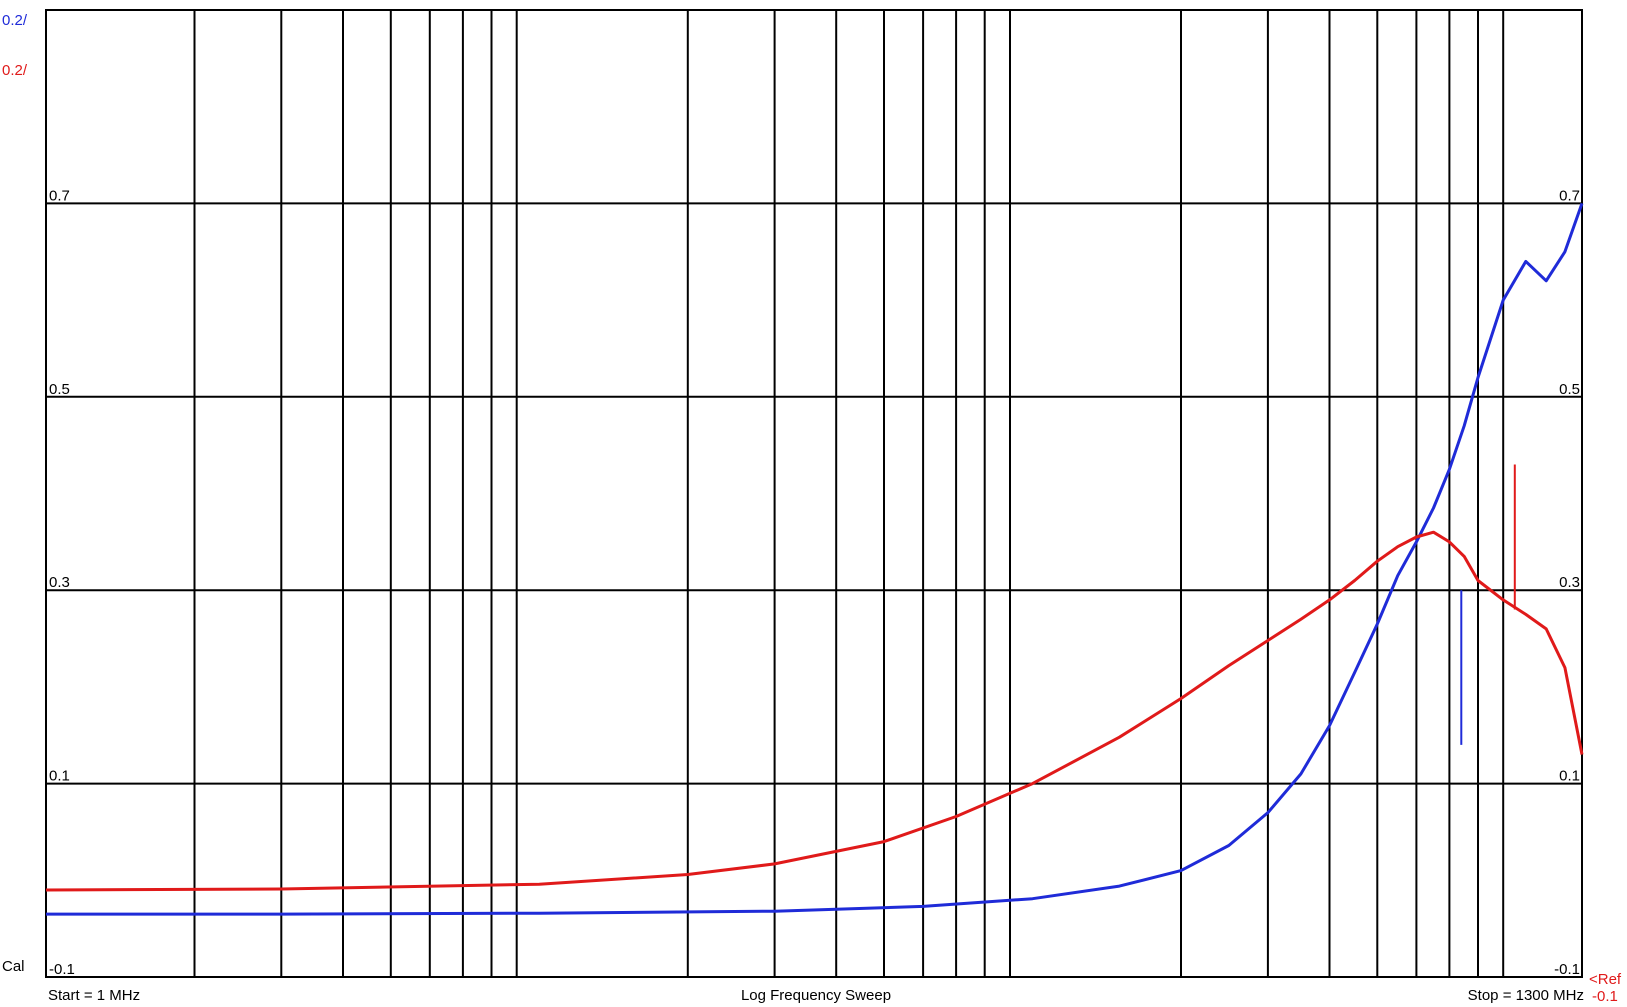 The height and width of the screenshot is (1007, 1627). I want to click on y-tick-label-left: 0.1, so click(59, 776).